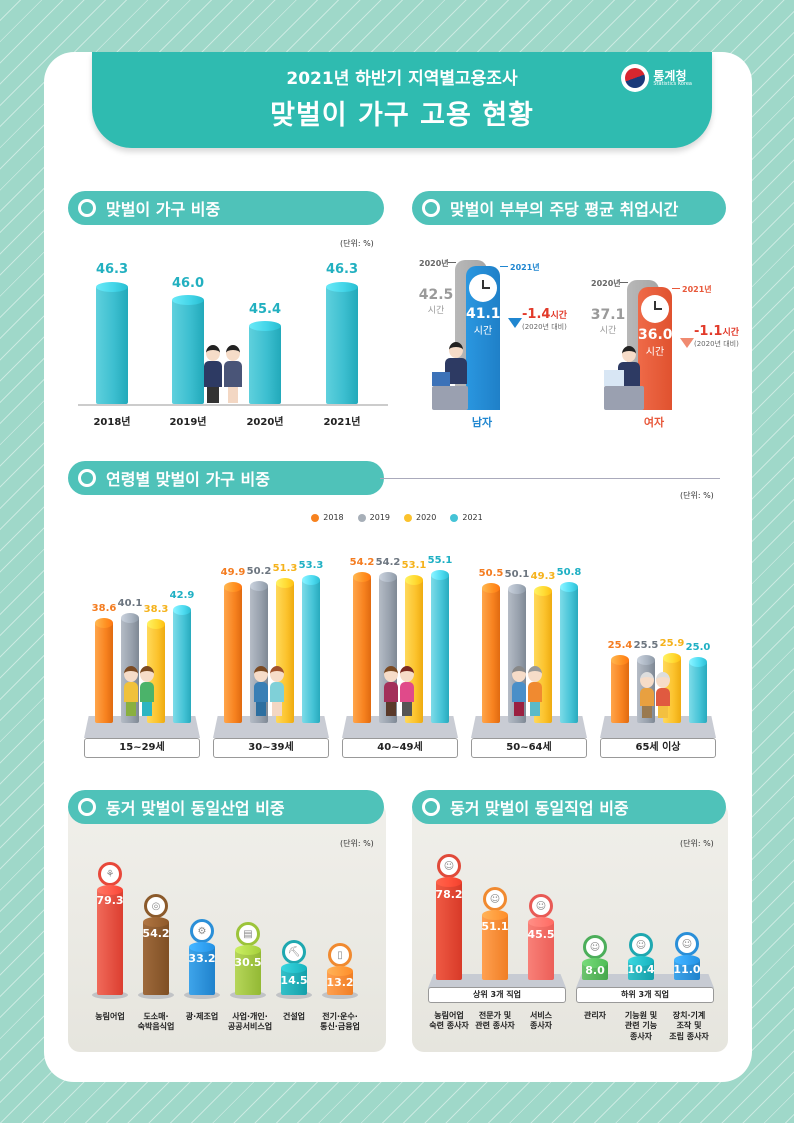 Image resolution: width=794 pixels, height=1123 pixels. What do you see at coordinates (163, 209) in the screenshot?
I see `section-title: 맞벌이 가구 비중` at bounding box center [163, 209].